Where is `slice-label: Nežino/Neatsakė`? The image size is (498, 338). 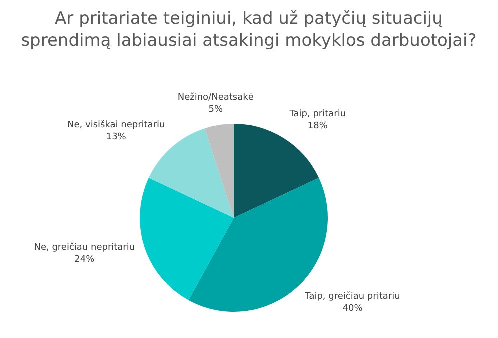 slice-label: Nežino/Neatsakė is located at coordinates (216, 97).